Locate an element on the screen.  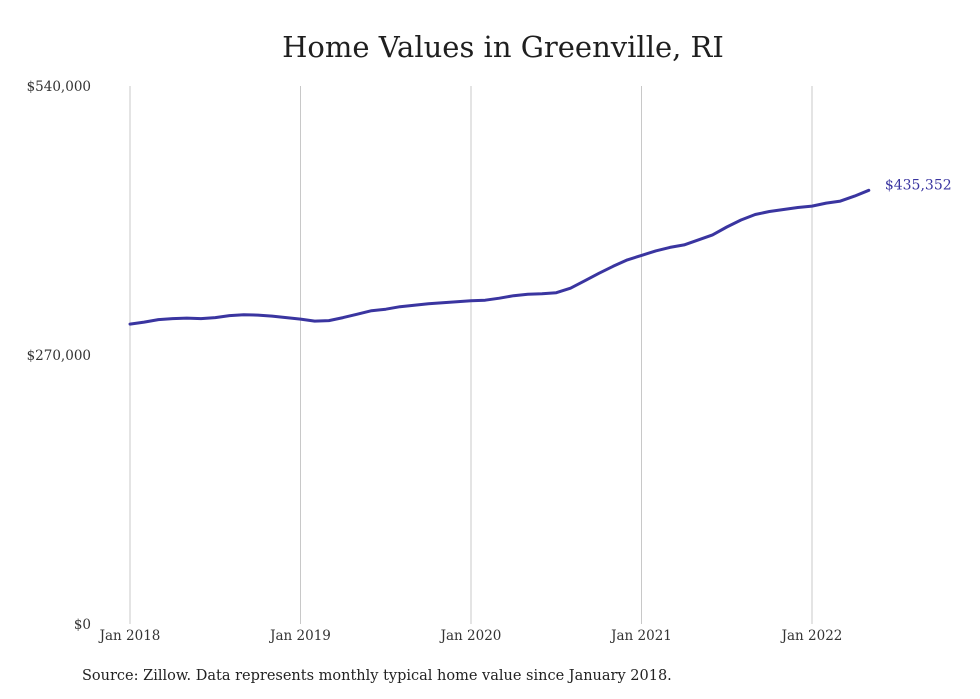
end-value-label: $435,352 is located at coordinates (918, 185).